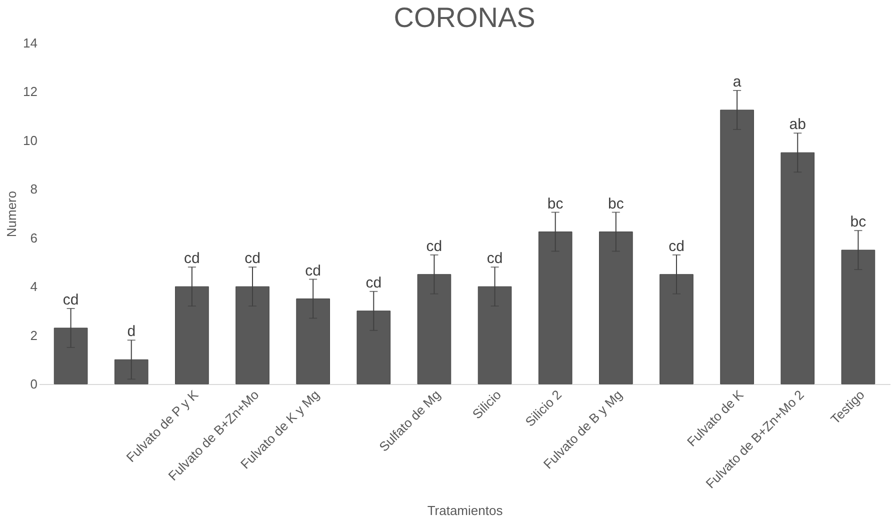  What do you see at coordinates (30, 92) in the screenshot?
I see `y-tick-label: 12` at bounding box center [30, 92].